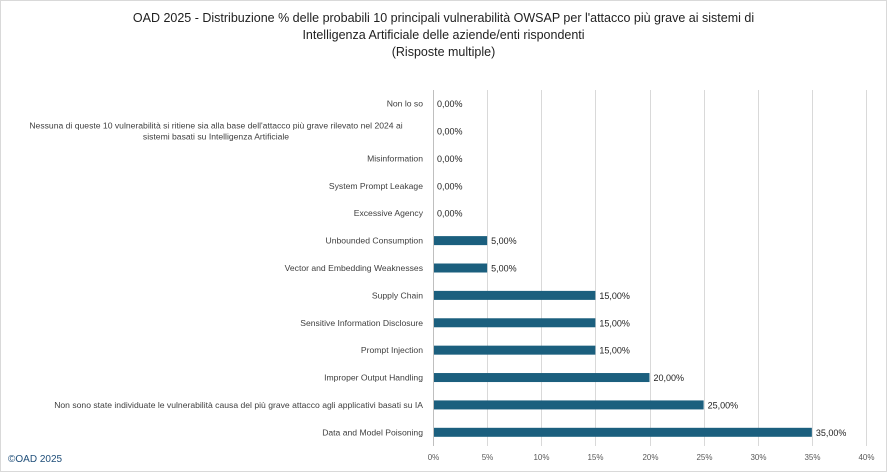 This screenshot has width=887, height=472. Describe the element at coordinates (595, 457) in the screenshot. I see `x-tick-label: 15%` at that location.